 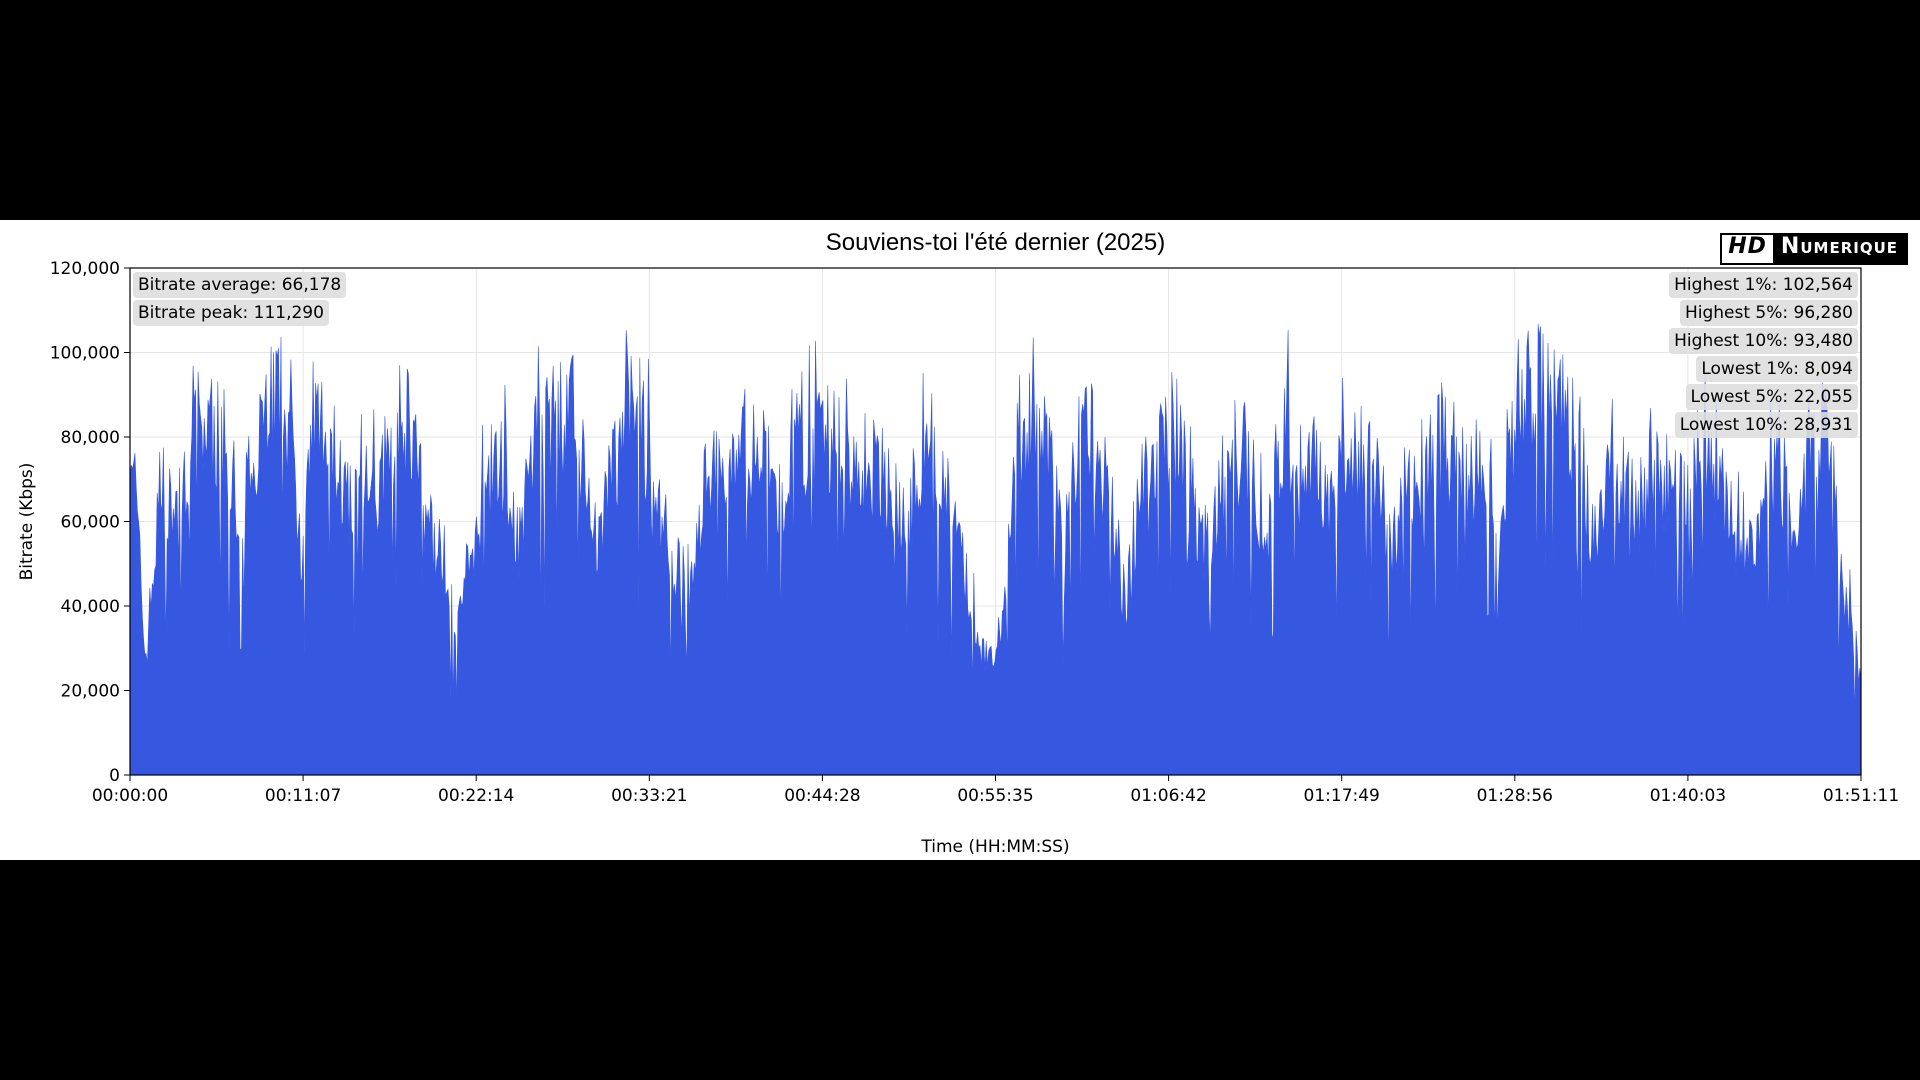 I want to click on y-tick-label: 60,000, so click(x=90, y=523).